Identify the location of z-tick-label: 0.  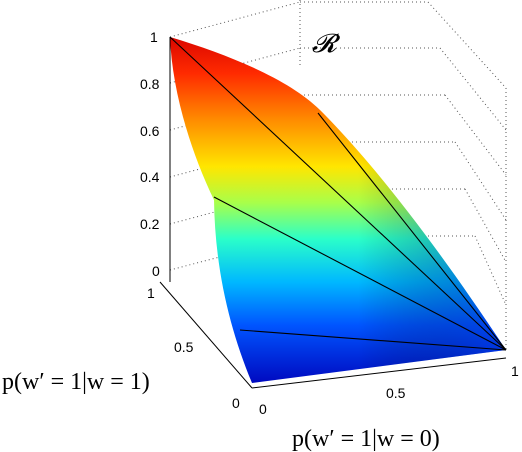
(156, 271).